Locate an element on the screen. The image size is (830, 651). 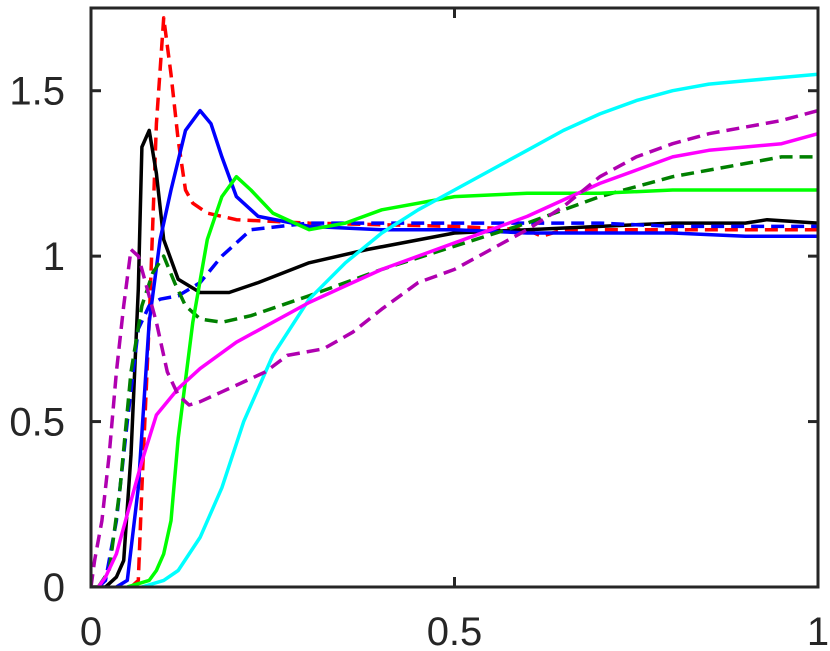
x-tick-label: 0.5 is located at coordinates (455, 630).